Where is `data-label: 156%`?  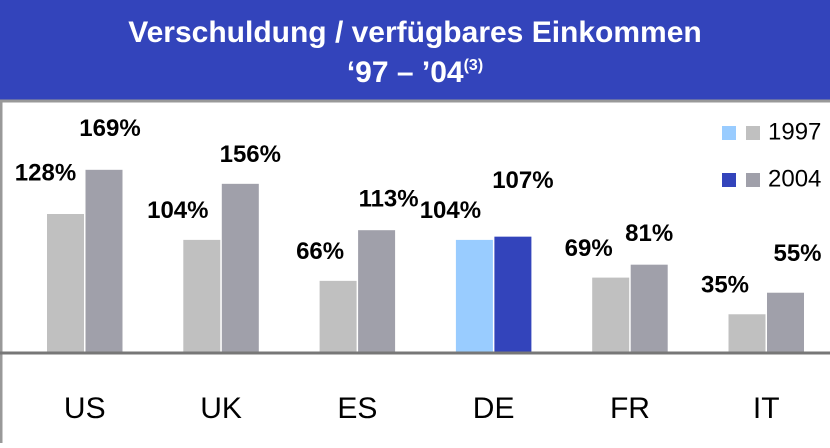 data-label: 156% is located at coordinates (250, 154).